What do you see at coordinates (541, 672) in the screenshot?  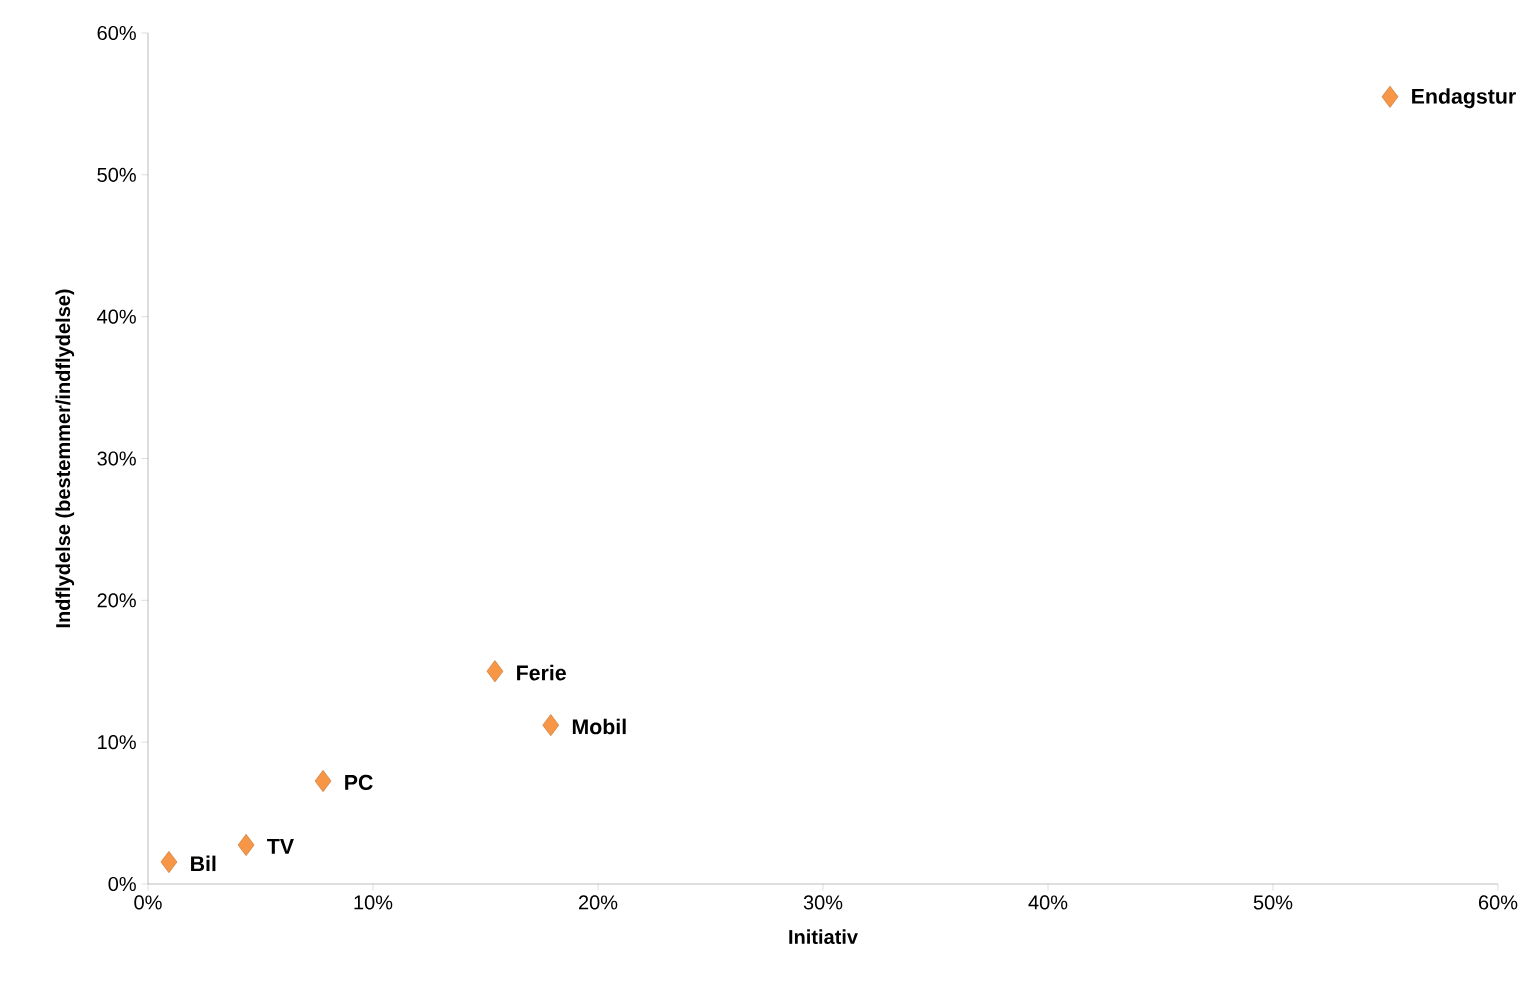 I see `annotation: Ferie` at bounding box center [541, 672].